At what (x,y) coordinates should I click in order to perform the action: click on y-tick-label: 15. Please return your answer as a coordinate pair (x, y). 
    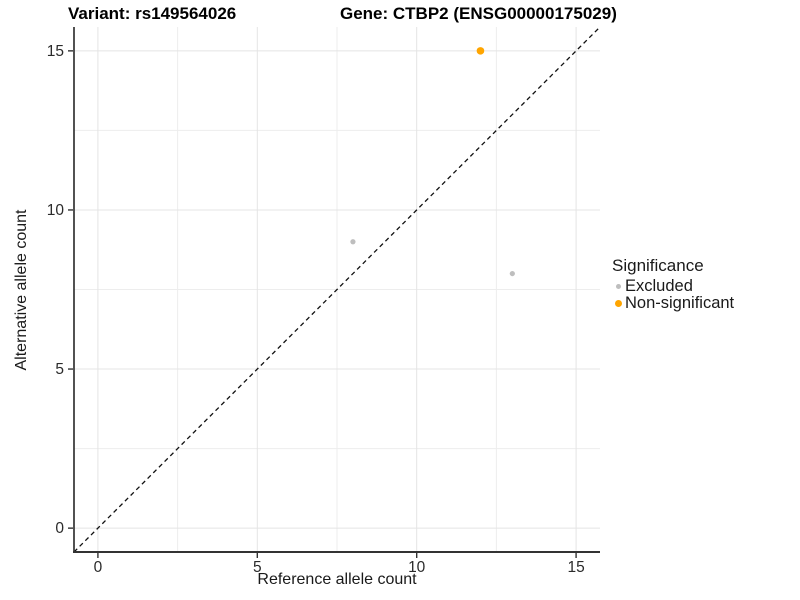
    Looking at the image, I should click on (55, 51).